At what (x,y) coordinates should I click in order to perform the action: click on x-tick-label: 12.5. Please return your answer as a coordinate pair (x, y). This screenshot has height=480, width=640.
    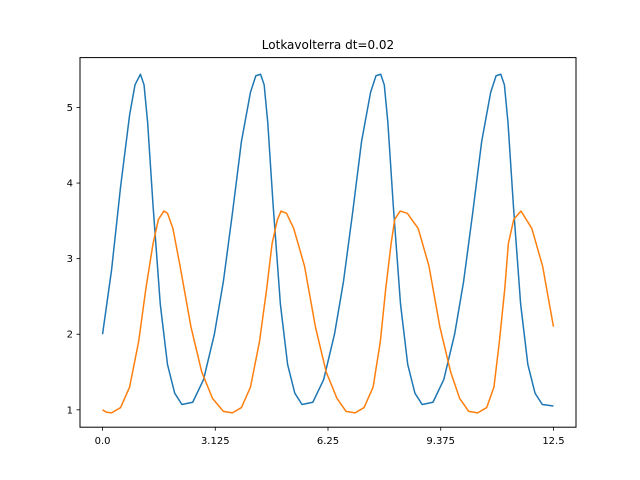
    Looking at the image, I should click on (553, 441).